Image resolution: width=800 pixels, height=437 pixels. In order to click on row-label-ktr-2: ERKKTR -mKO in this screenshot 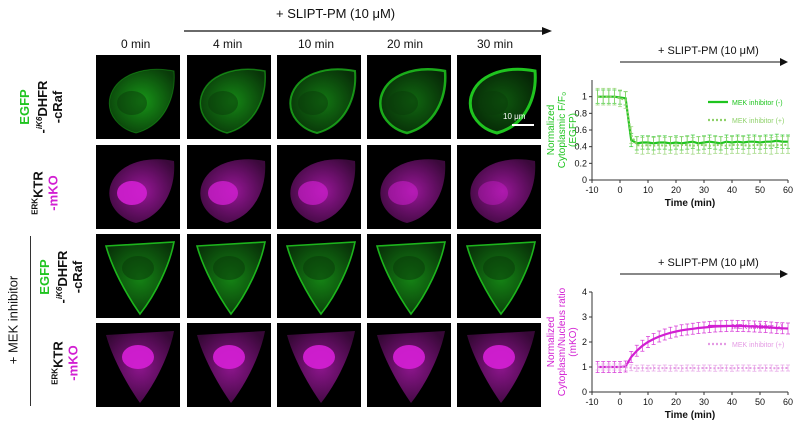, I will do `click(65, 363)`.